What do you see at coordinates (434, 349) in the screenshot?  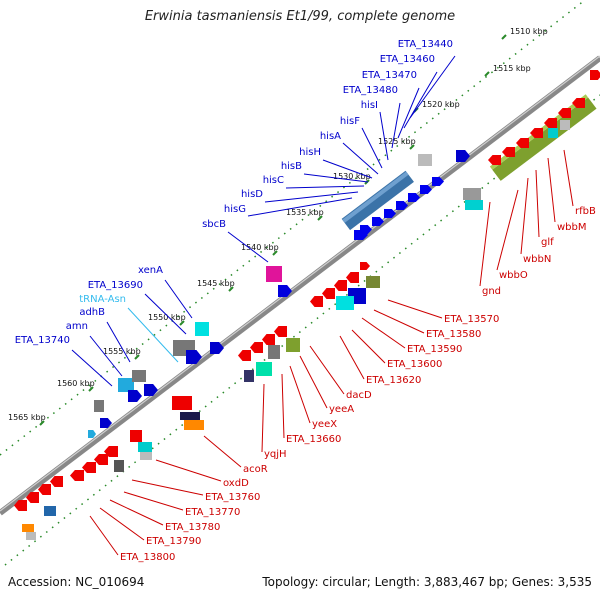 I see `gene-label-reverse: ETA_13590` at bounding box center [434, 349].